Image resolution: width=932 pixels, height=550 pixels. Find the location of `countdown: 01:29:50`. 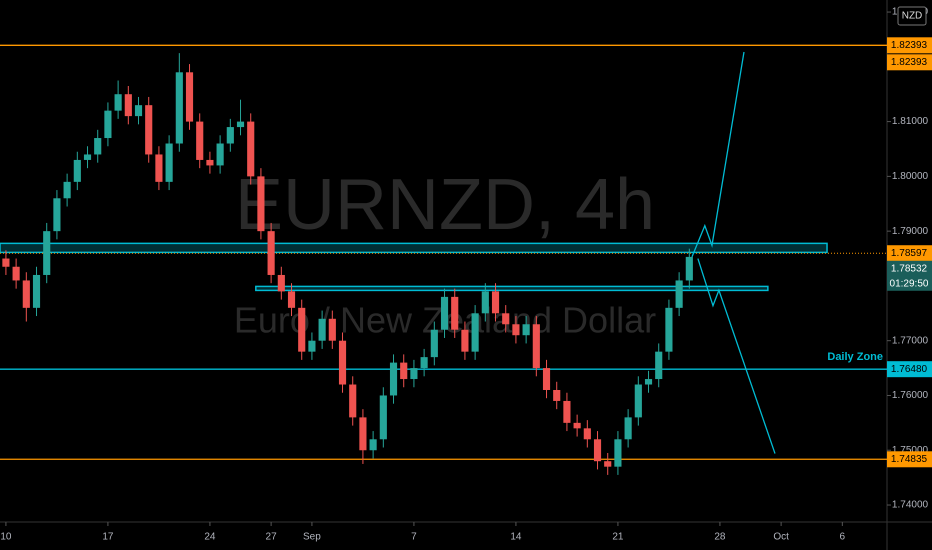

countdown: 01:29:50 is located at coordinates (909, 283).